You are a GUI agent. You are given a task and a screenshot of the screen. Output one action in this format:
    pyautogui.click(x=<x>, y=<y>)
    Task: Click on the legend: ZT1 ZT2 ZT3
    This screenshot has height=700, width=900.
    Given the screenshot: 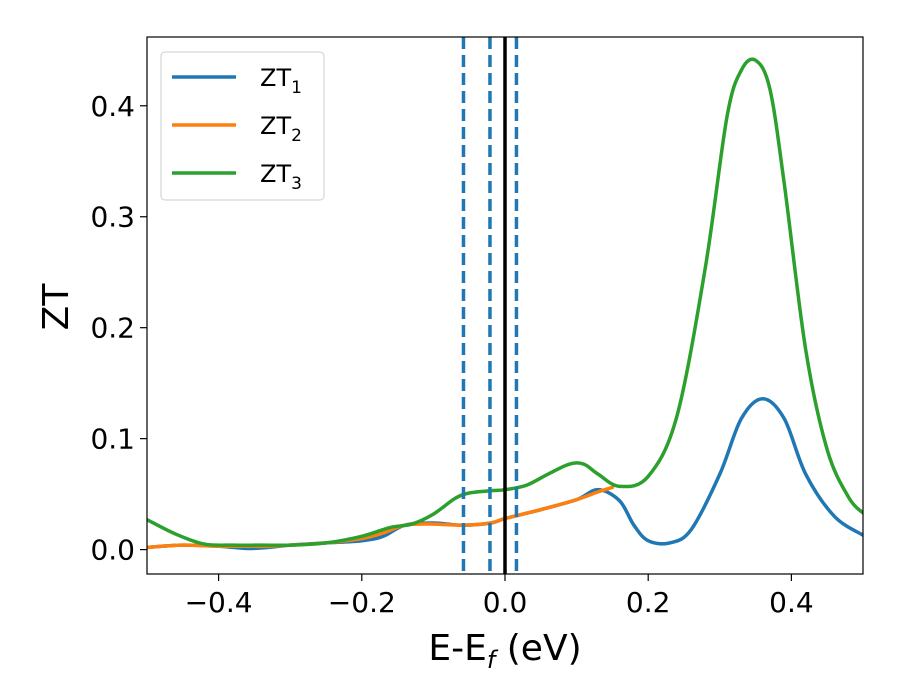 What is the action you would take?
    pyautogui.click(x=242, y=126)
    